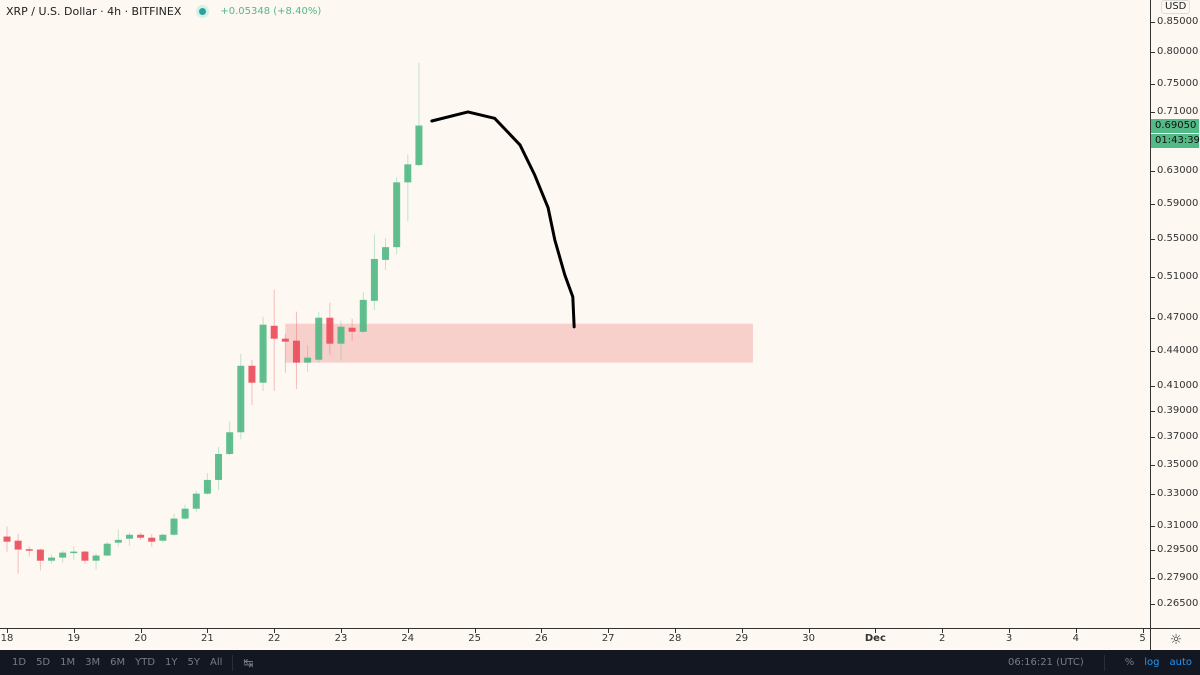 Image resolution: width=1200 pixels, height=675 pixels. I want to click on time-tick-label: 27, so click(608, 638).